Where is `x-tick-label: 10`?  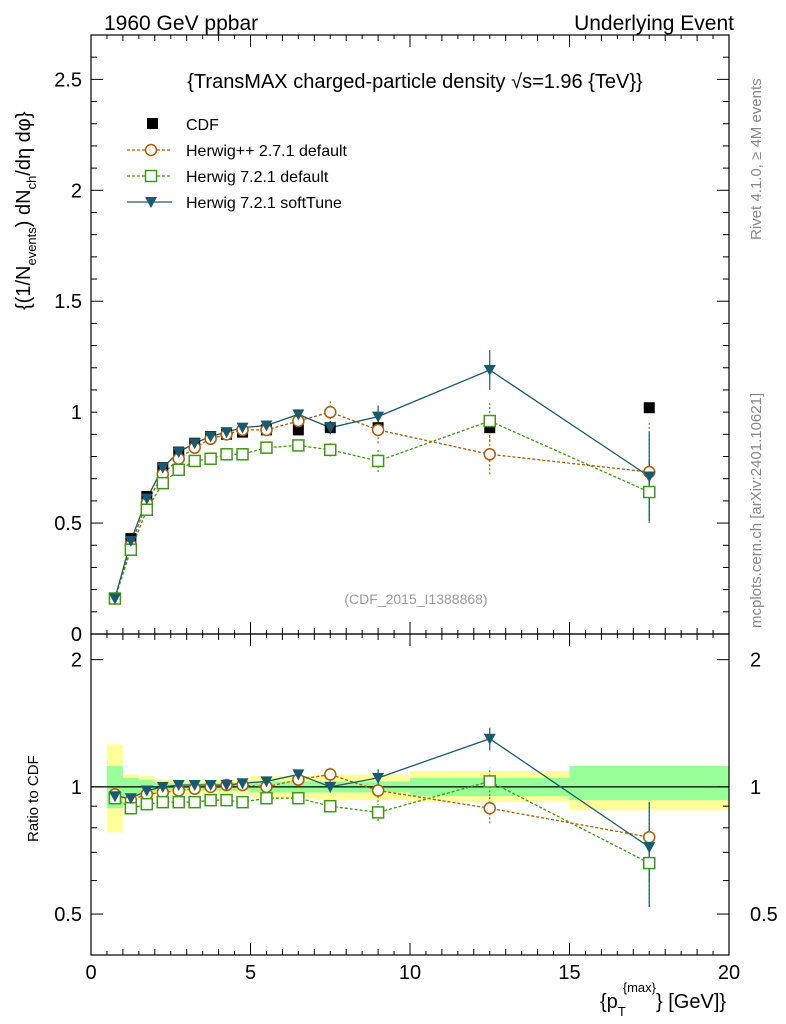
x-tick-label: 10 is located at coordinates (410, 973).